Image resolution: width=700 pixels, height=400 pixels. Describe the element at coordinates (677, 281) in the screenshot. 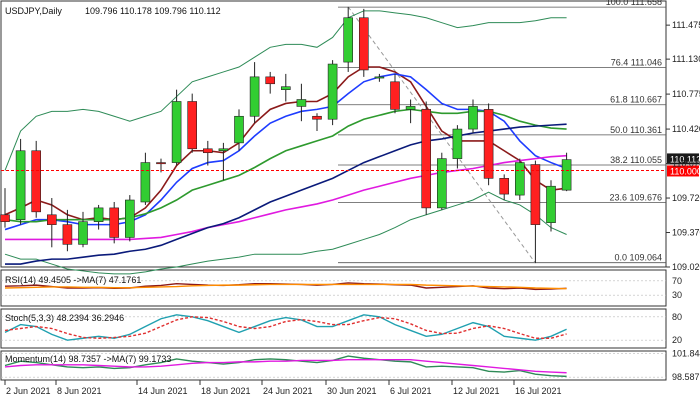

I see `indicator-tick-label: 70` at that location.